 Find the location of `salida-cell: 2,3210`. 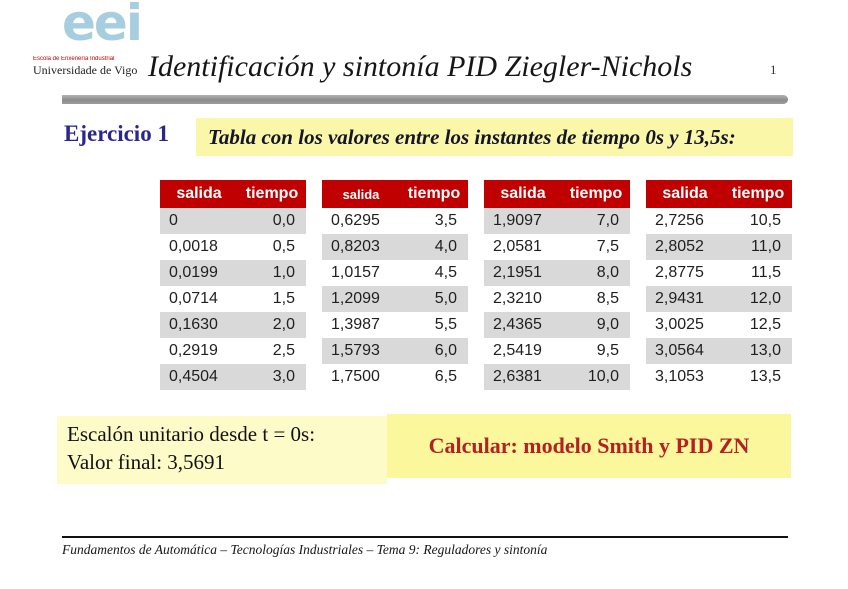

salida-cell: 2,3210 is located at coordinates (517, 298).